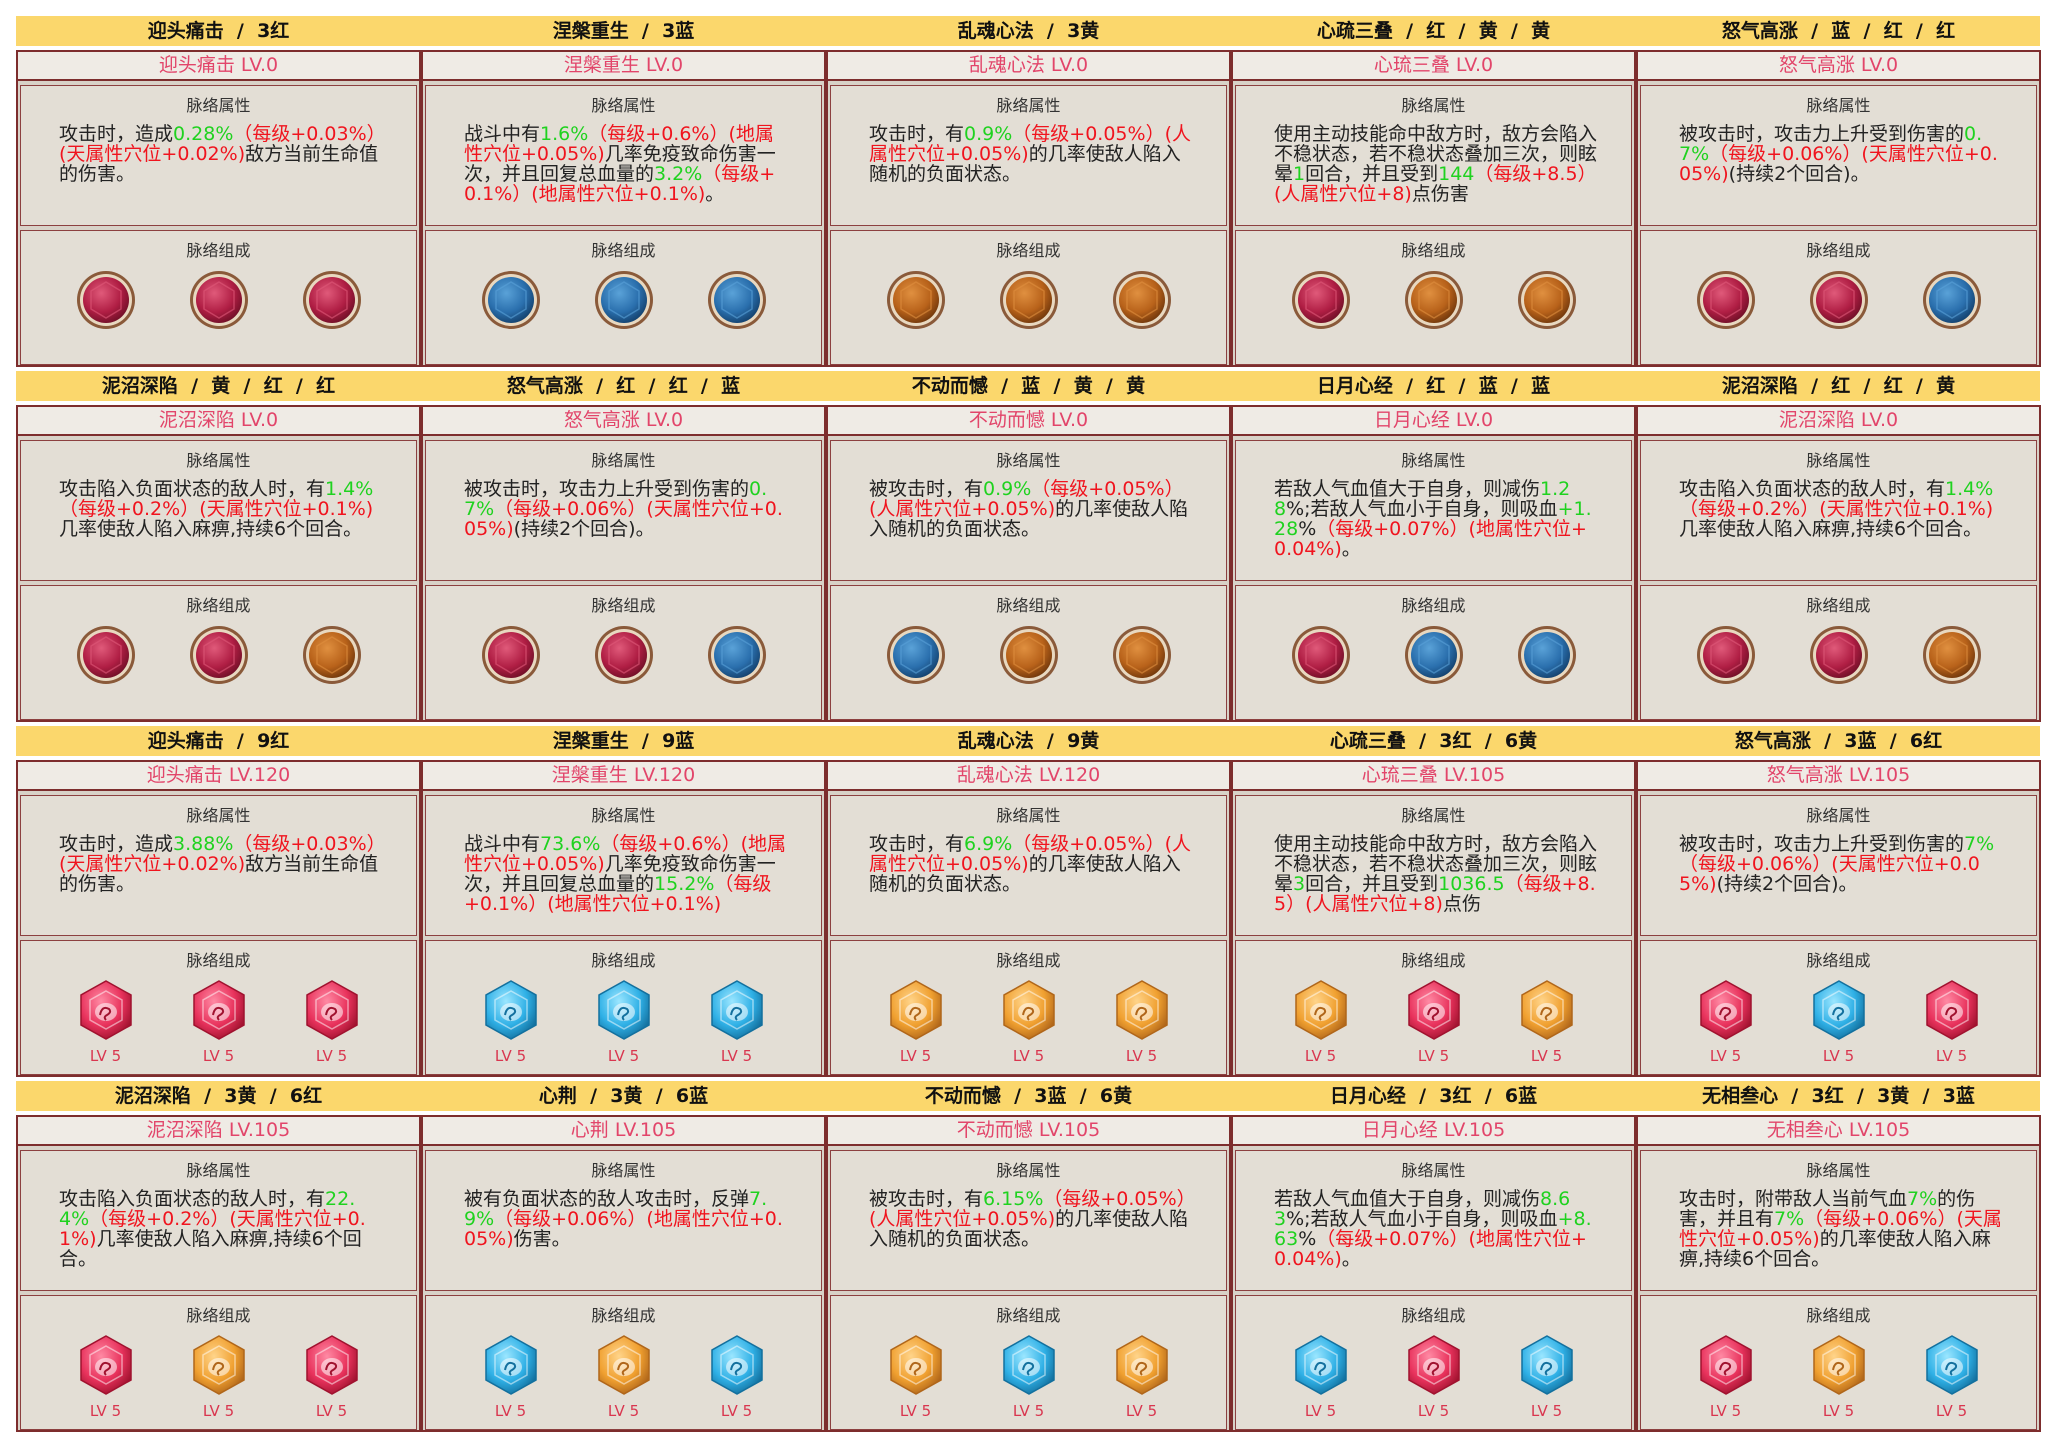 This screenshot has width=2056, height=1451. I want to click on card-title: 涅槃重生 LV.120, so click(623, 776).